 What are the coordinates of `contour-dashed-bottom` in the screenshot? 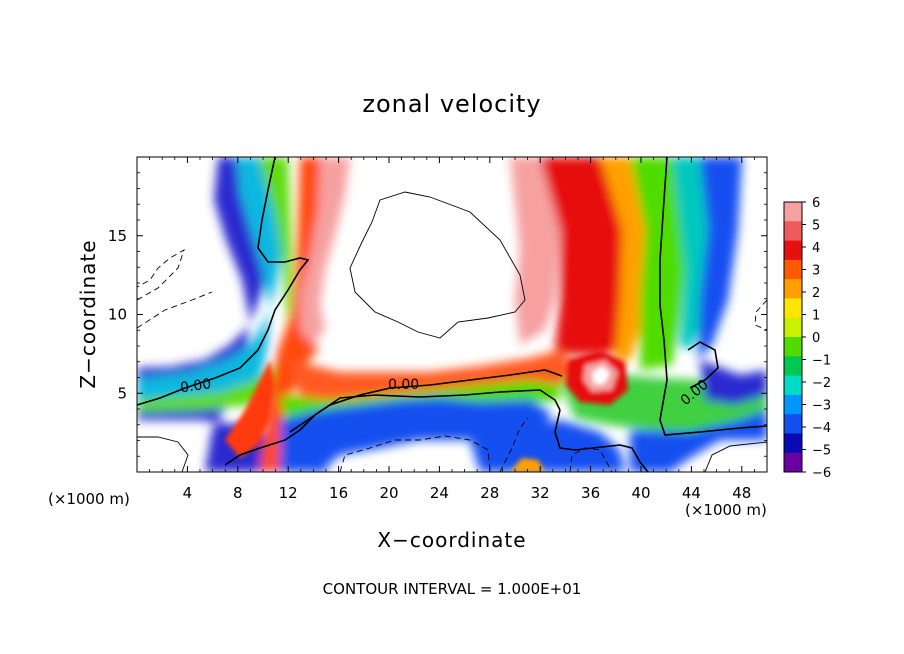 It's located at (415, 453).